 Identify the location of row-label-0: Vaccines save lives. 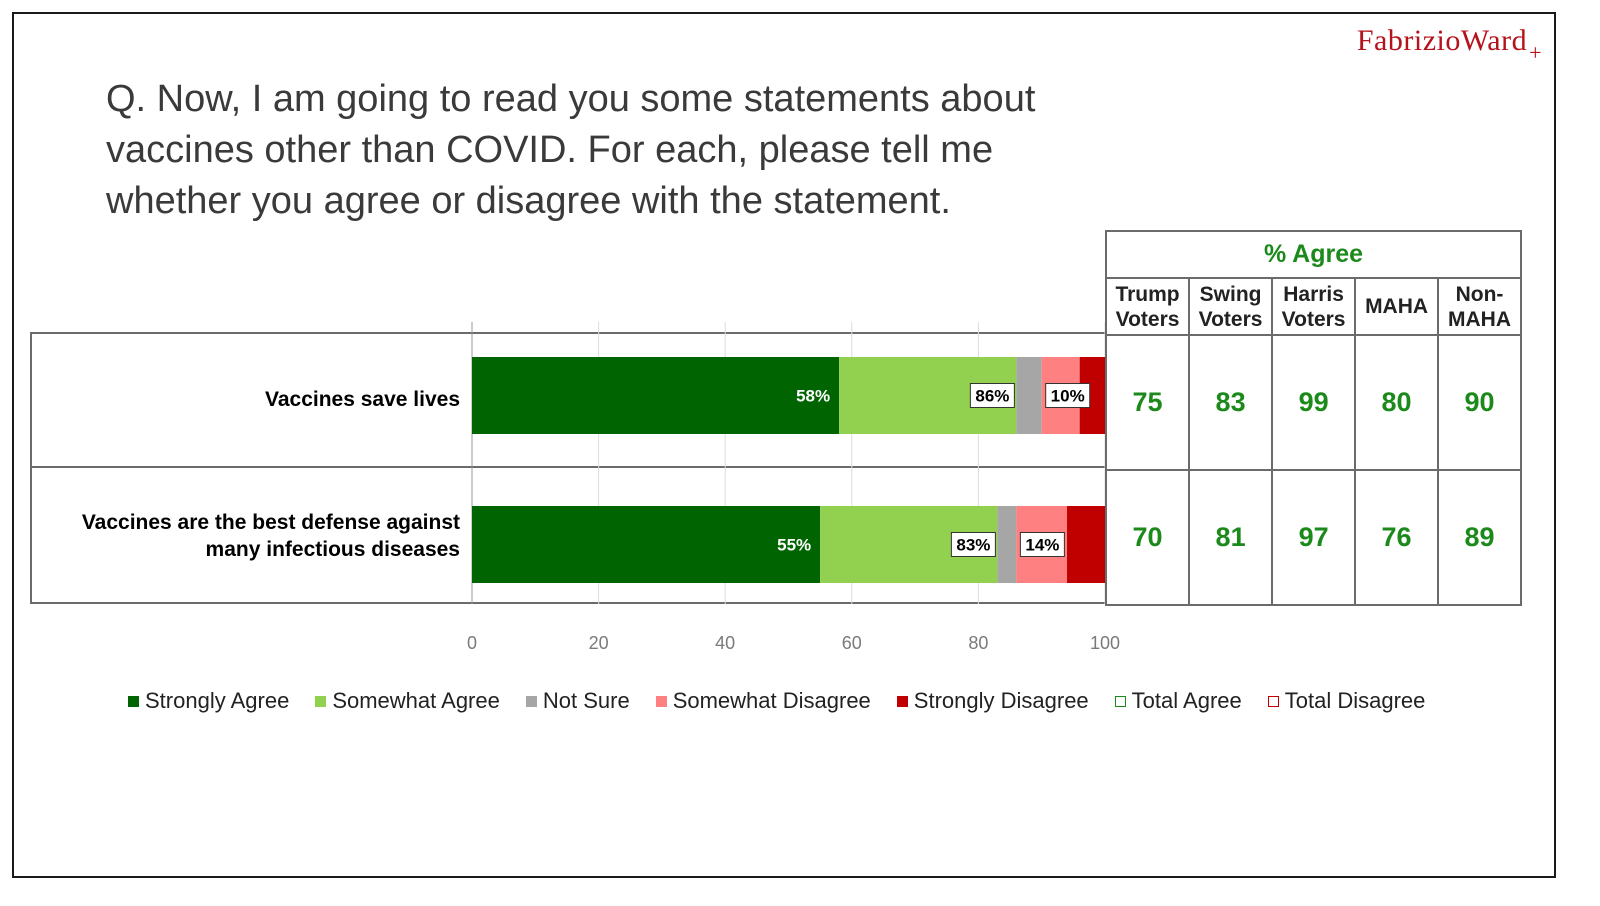
(362, 399).